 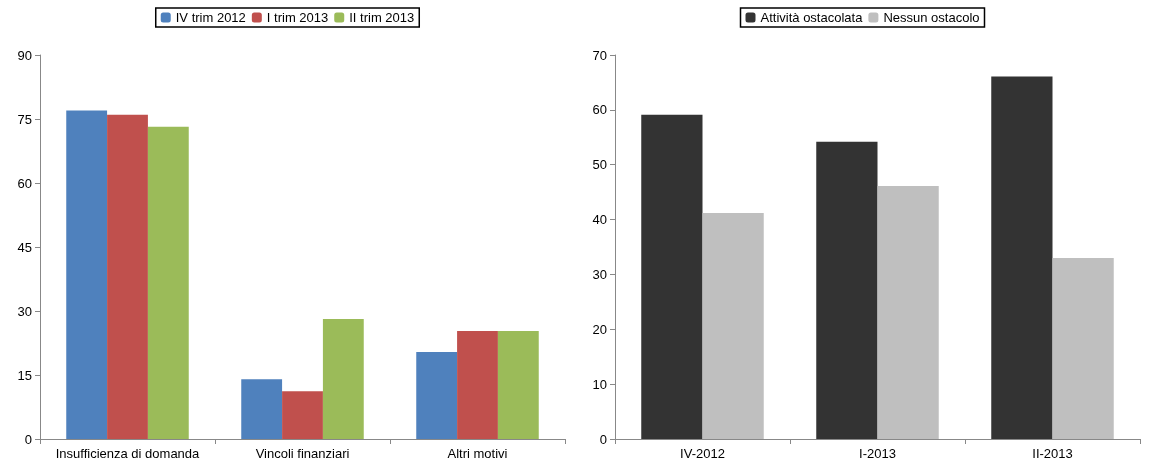 What do you see at coordinates (128, 453) in the screenshot?
I see `x-tick-label: Insufficienza di domanda` at bounding box center [128, 453].